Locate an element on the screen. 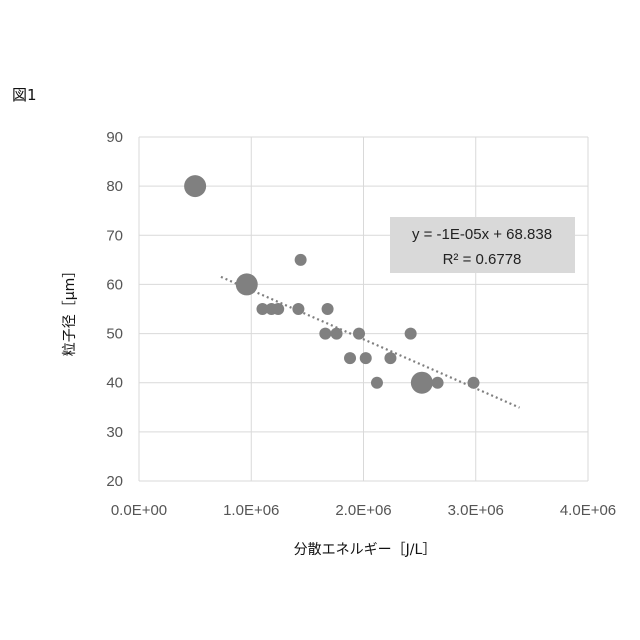  x-tick-label: 2.0E+06 is located at coordinates (363, 510).